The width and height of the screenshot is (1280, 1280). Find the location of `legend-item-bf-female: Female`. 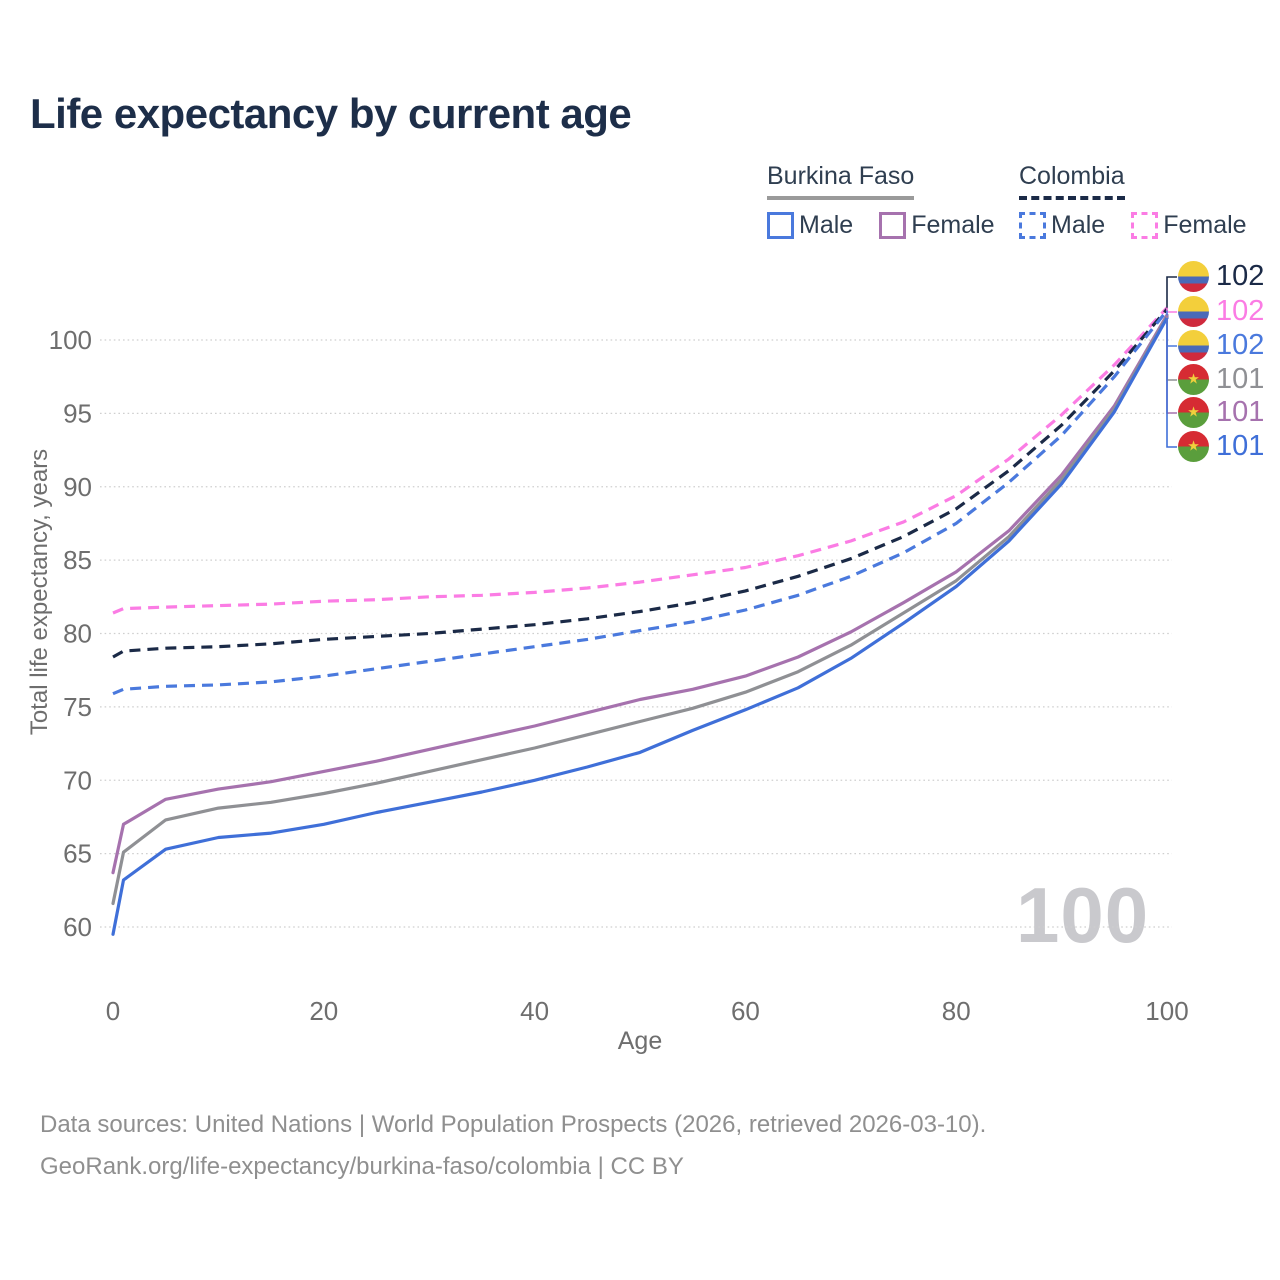

legend-item-bf-female: Female is located at coordinates (937, 225).